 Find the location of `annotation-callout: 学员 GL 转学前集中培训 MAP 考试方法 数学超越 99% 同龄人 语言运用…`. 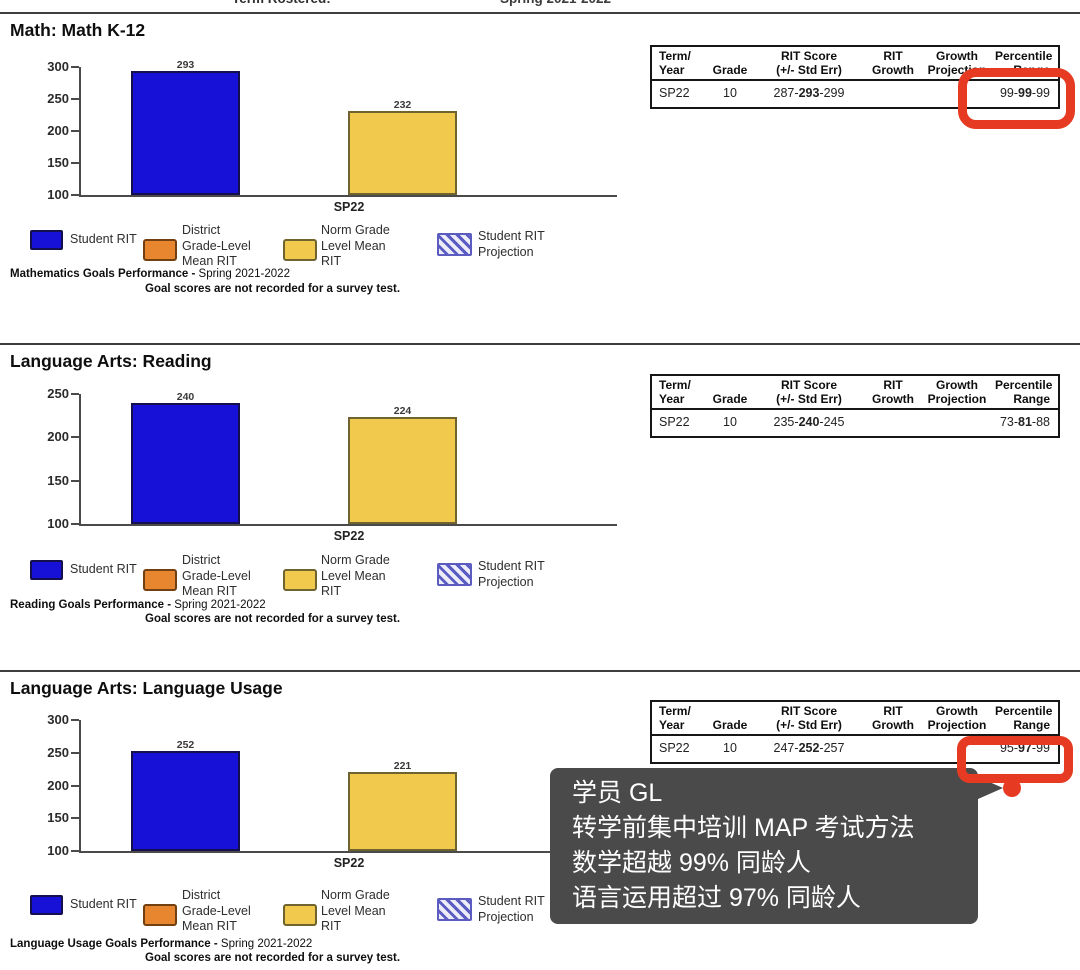

annotation-callout: 学员 GL 转学前集中培训 MAP 考试方法 数学超越 99% 同龄人 语言运用… is located at coordinates (776, 846).